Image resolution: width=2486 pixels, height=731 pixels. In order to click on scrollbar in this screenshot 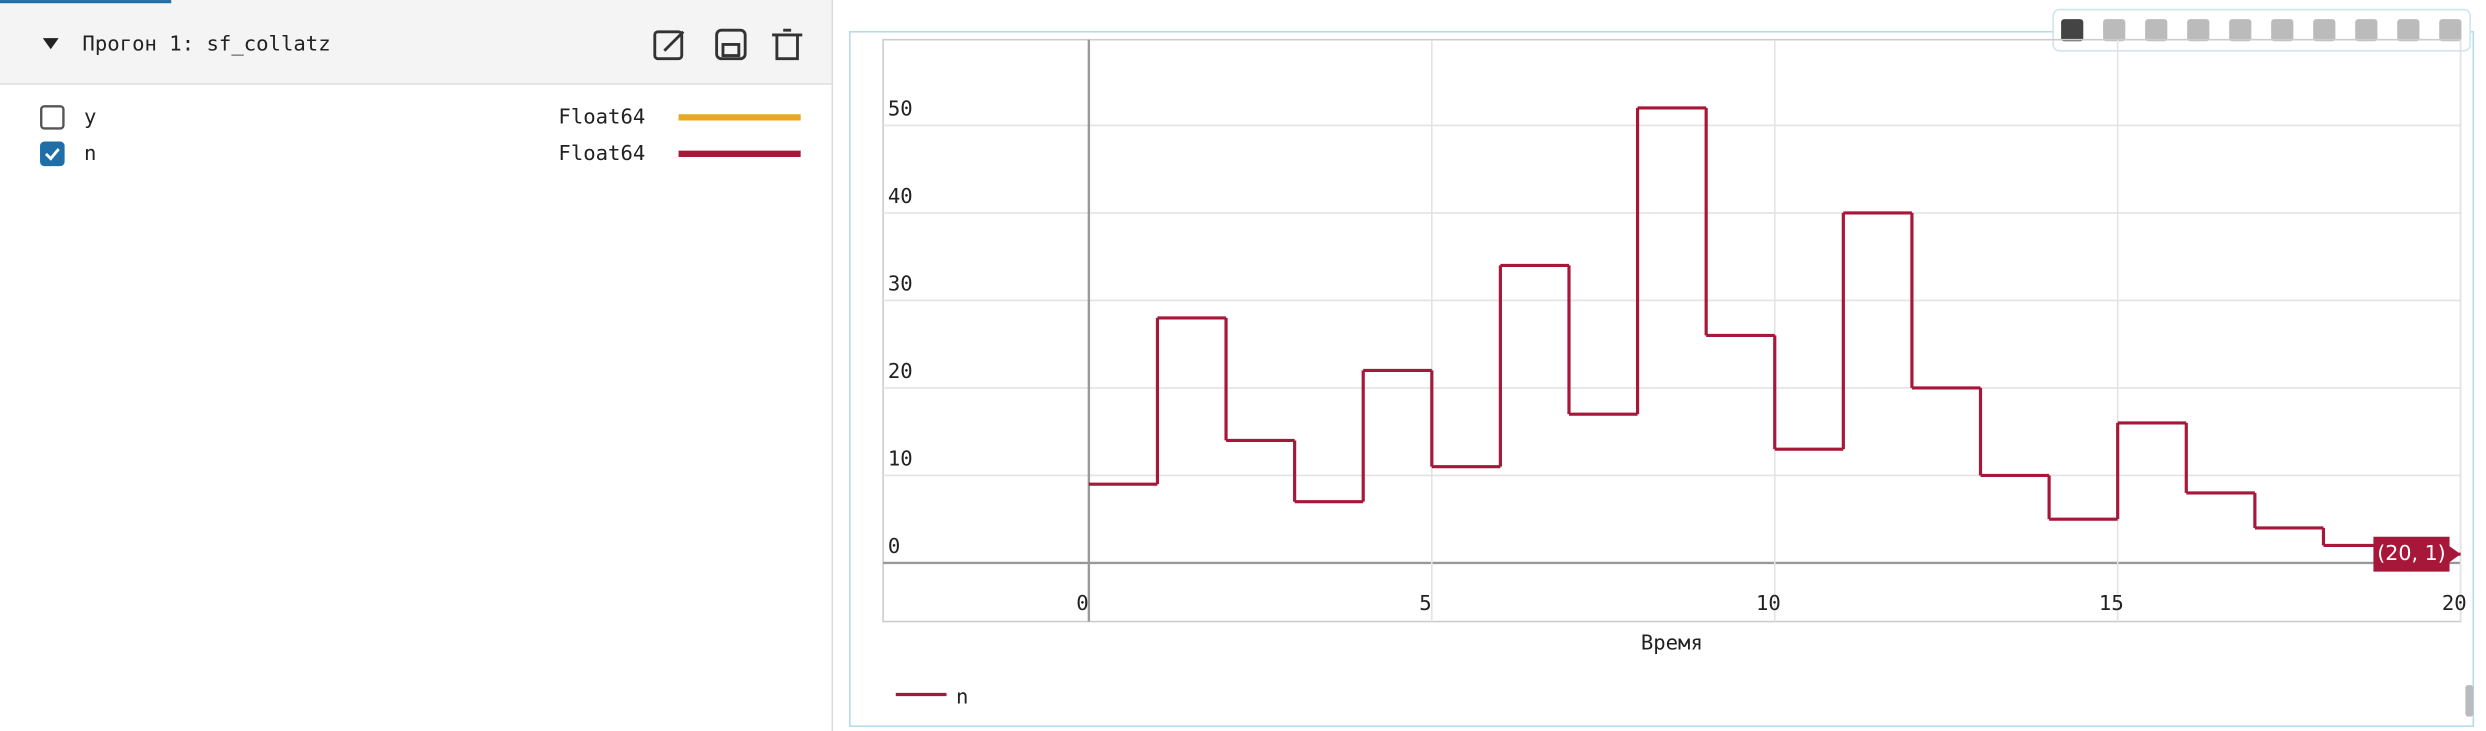, I will do `click(2469, 700)`.